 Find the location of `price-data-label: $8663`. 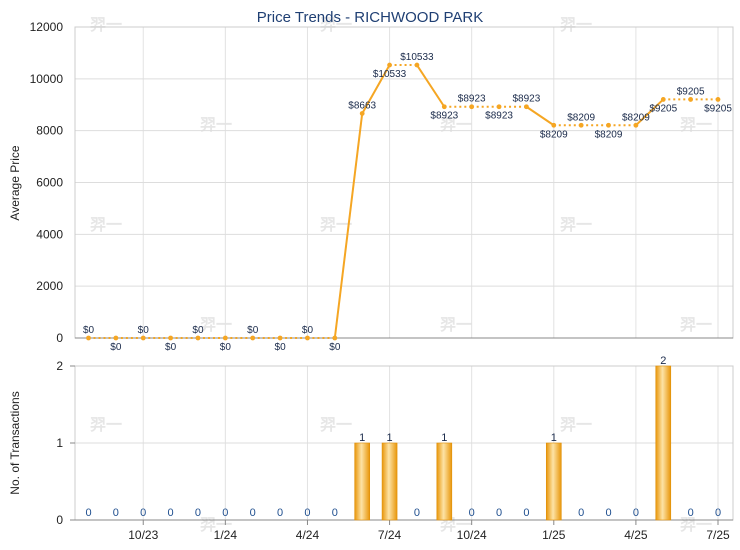

price-data-label: $8663 is located at coordinates (362, 105).